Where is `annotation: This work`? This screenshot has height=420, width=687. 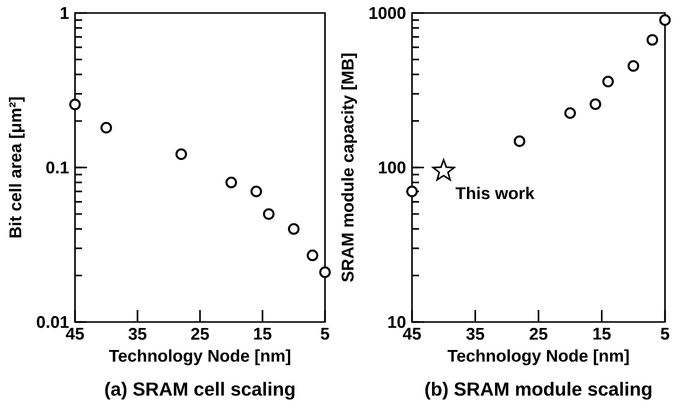 annotation: This work is located at coordinates (495, 193).